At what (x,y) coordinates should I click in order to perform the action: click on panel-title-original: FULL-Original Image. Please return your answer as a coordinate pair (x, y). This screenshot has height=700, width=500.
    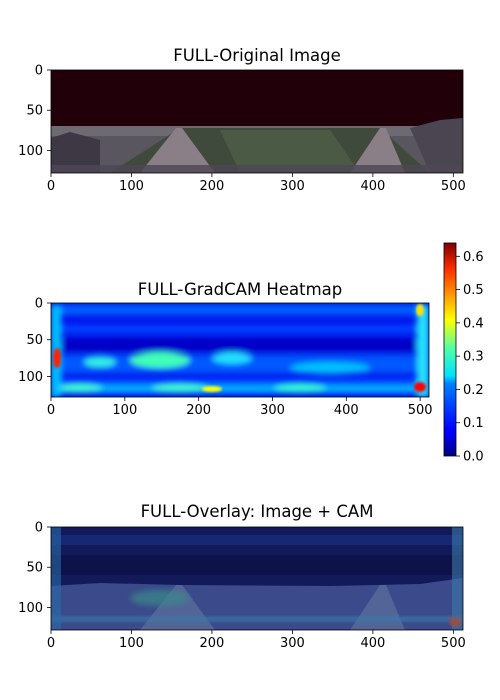
    Looking at the image, I should click on (257, 55).